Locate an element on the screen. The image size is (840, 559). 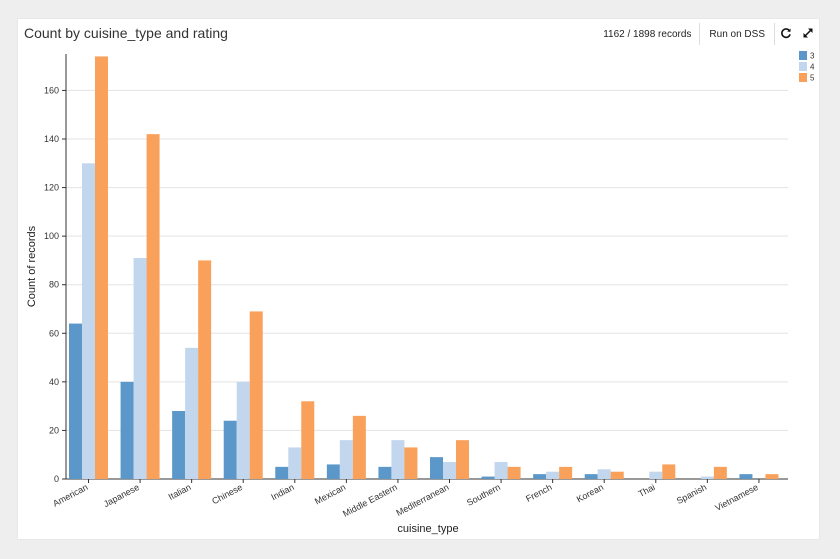
x-tick-label: French is located at coordinates (538, 493).